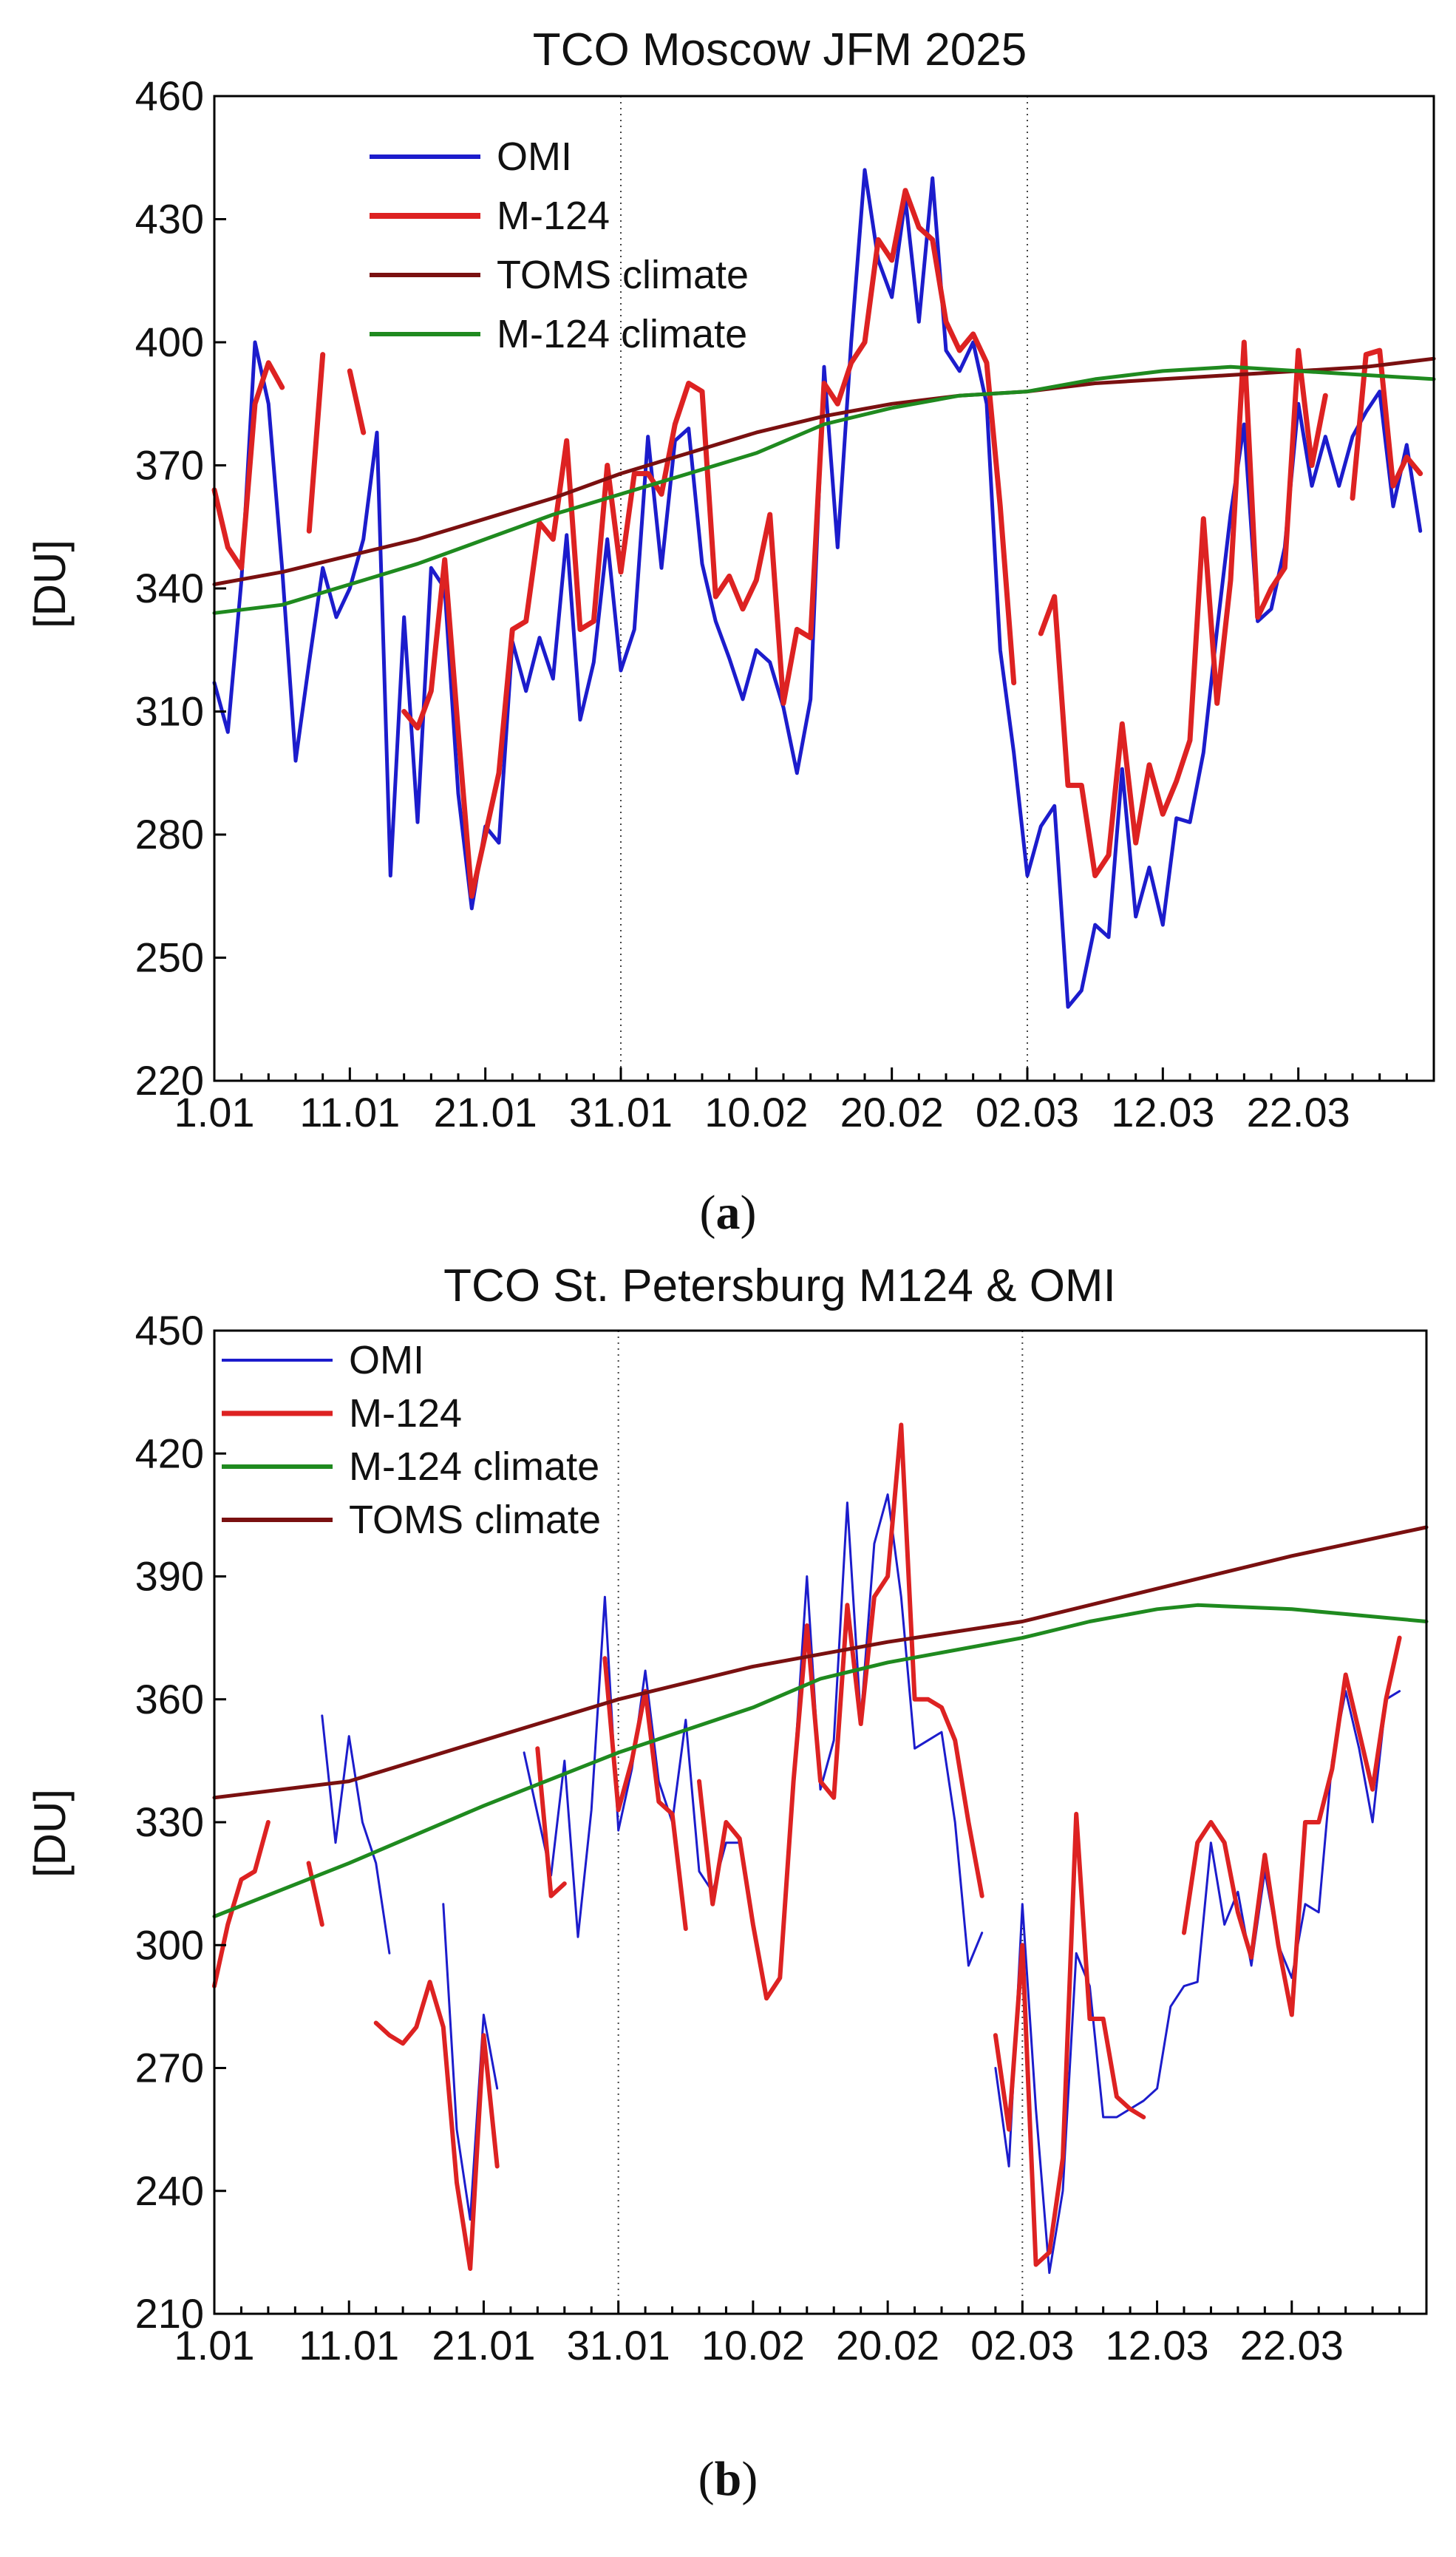  I want to click on legend: OMI M-124 TOMS climate M-124 climate, so click(559, 245).